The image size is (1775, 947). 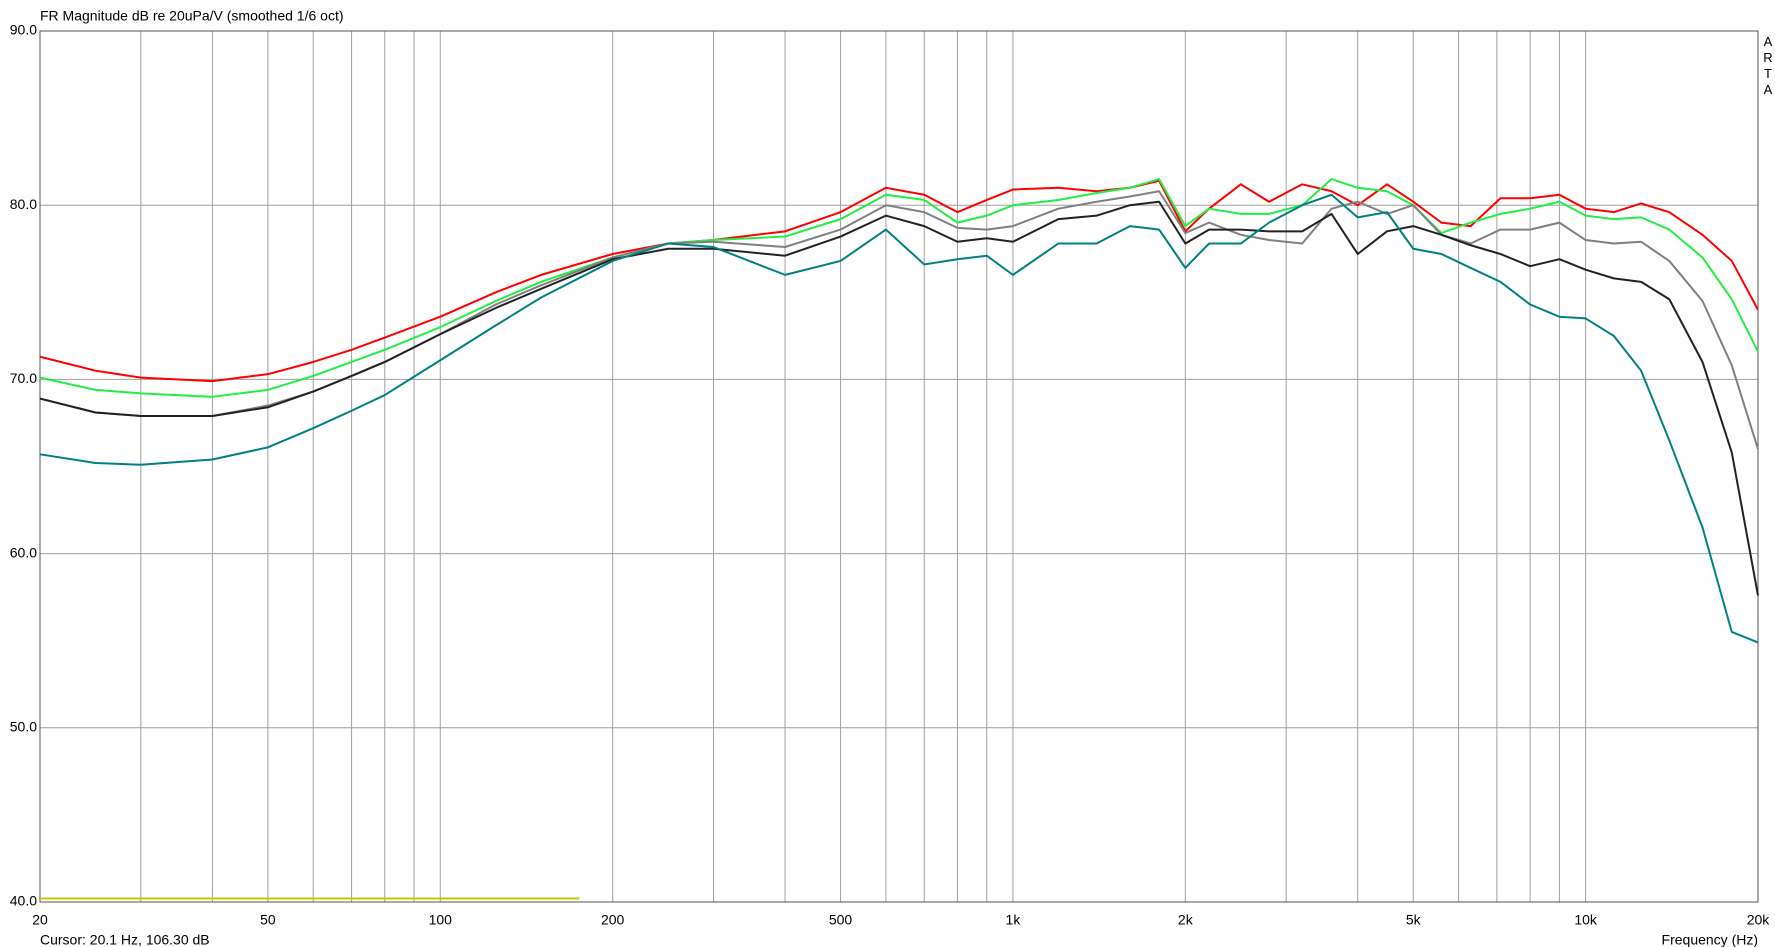 What do you see at coordinates (1186, 920) in the screenshot?
I see `x-tick-label: 2k` at bounding box center [1186, 920].